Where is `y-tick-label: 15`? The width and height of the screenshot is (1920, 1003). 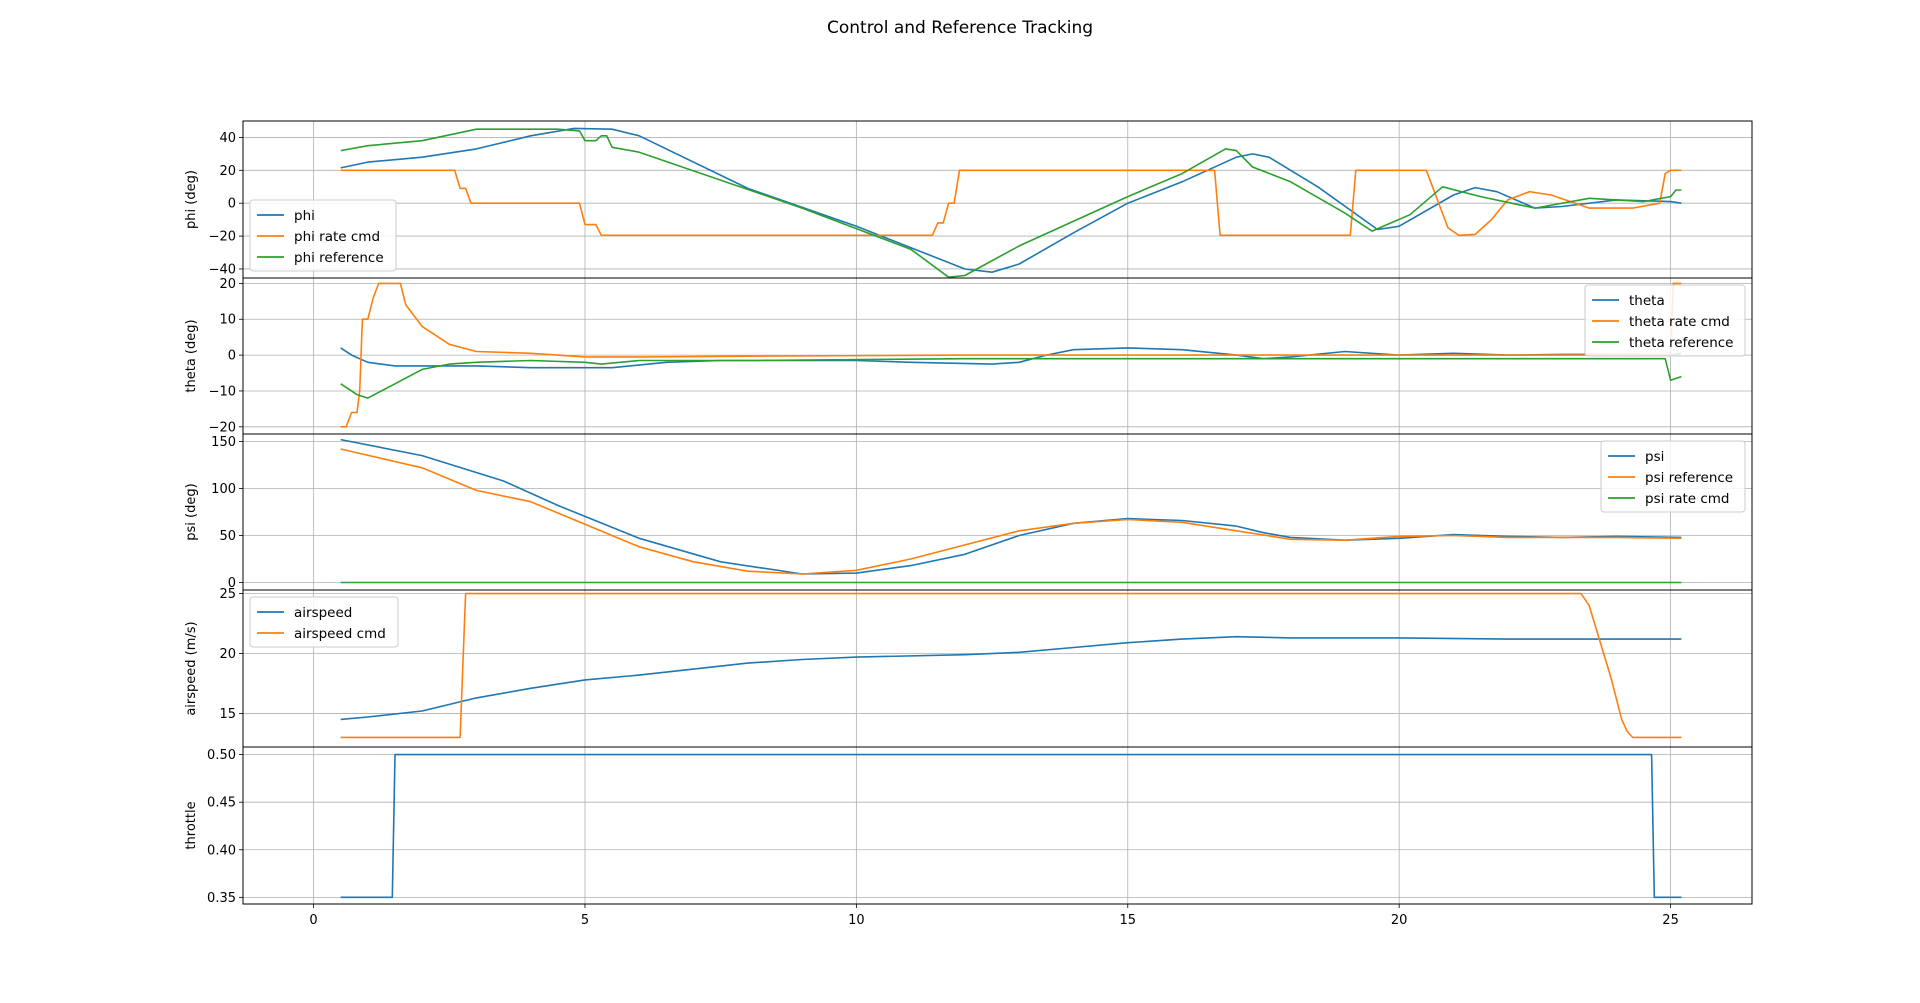 y-tick-label: 15 is located at coordinates (227, 714).